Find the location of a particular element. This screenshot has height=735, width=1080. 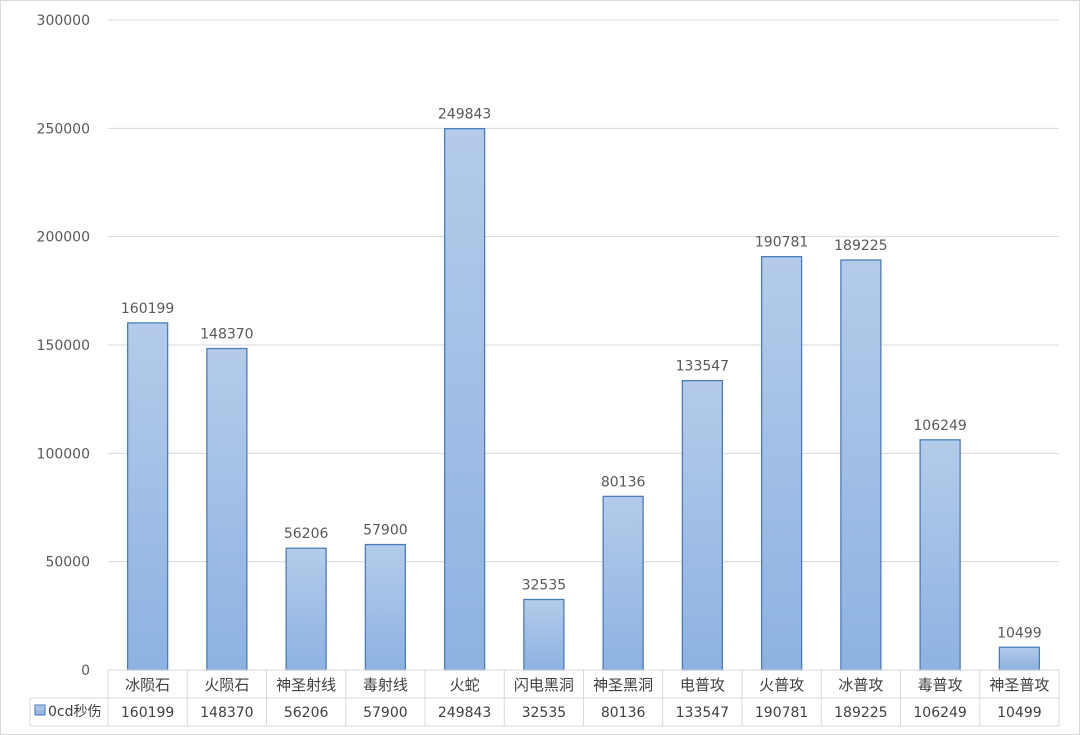

category-label: 冰普攻 is located at coordinates (860, 685).